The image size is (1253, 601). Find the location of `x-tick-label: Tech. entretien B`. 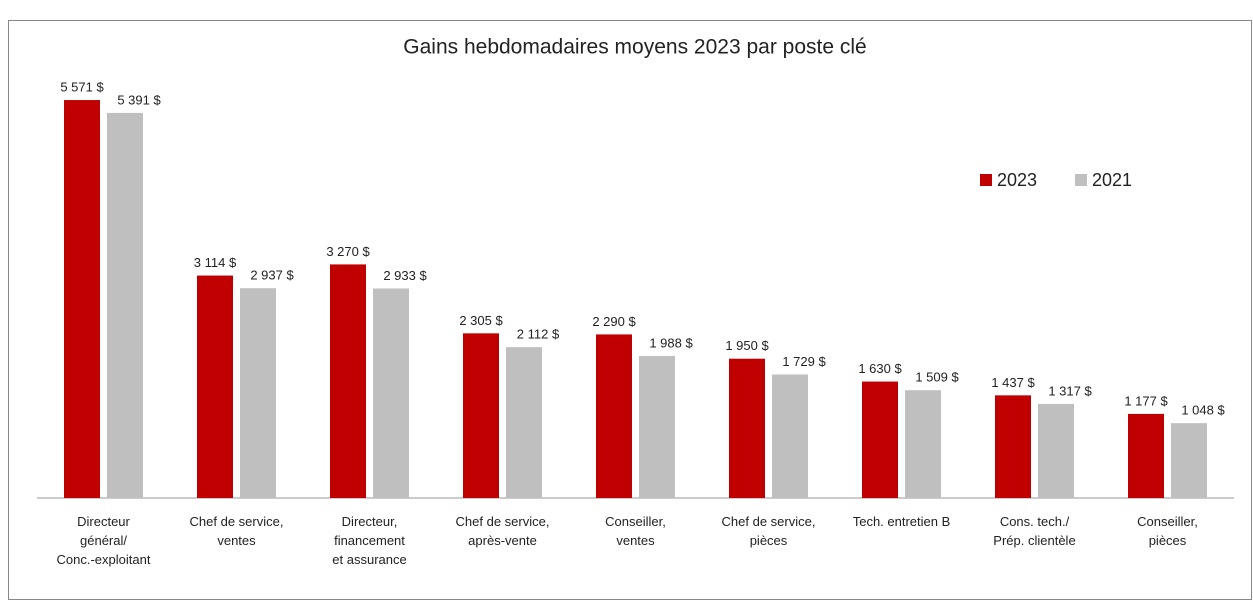

x-tick-label: Tech. entretien B is located at coordinates (901, 521).